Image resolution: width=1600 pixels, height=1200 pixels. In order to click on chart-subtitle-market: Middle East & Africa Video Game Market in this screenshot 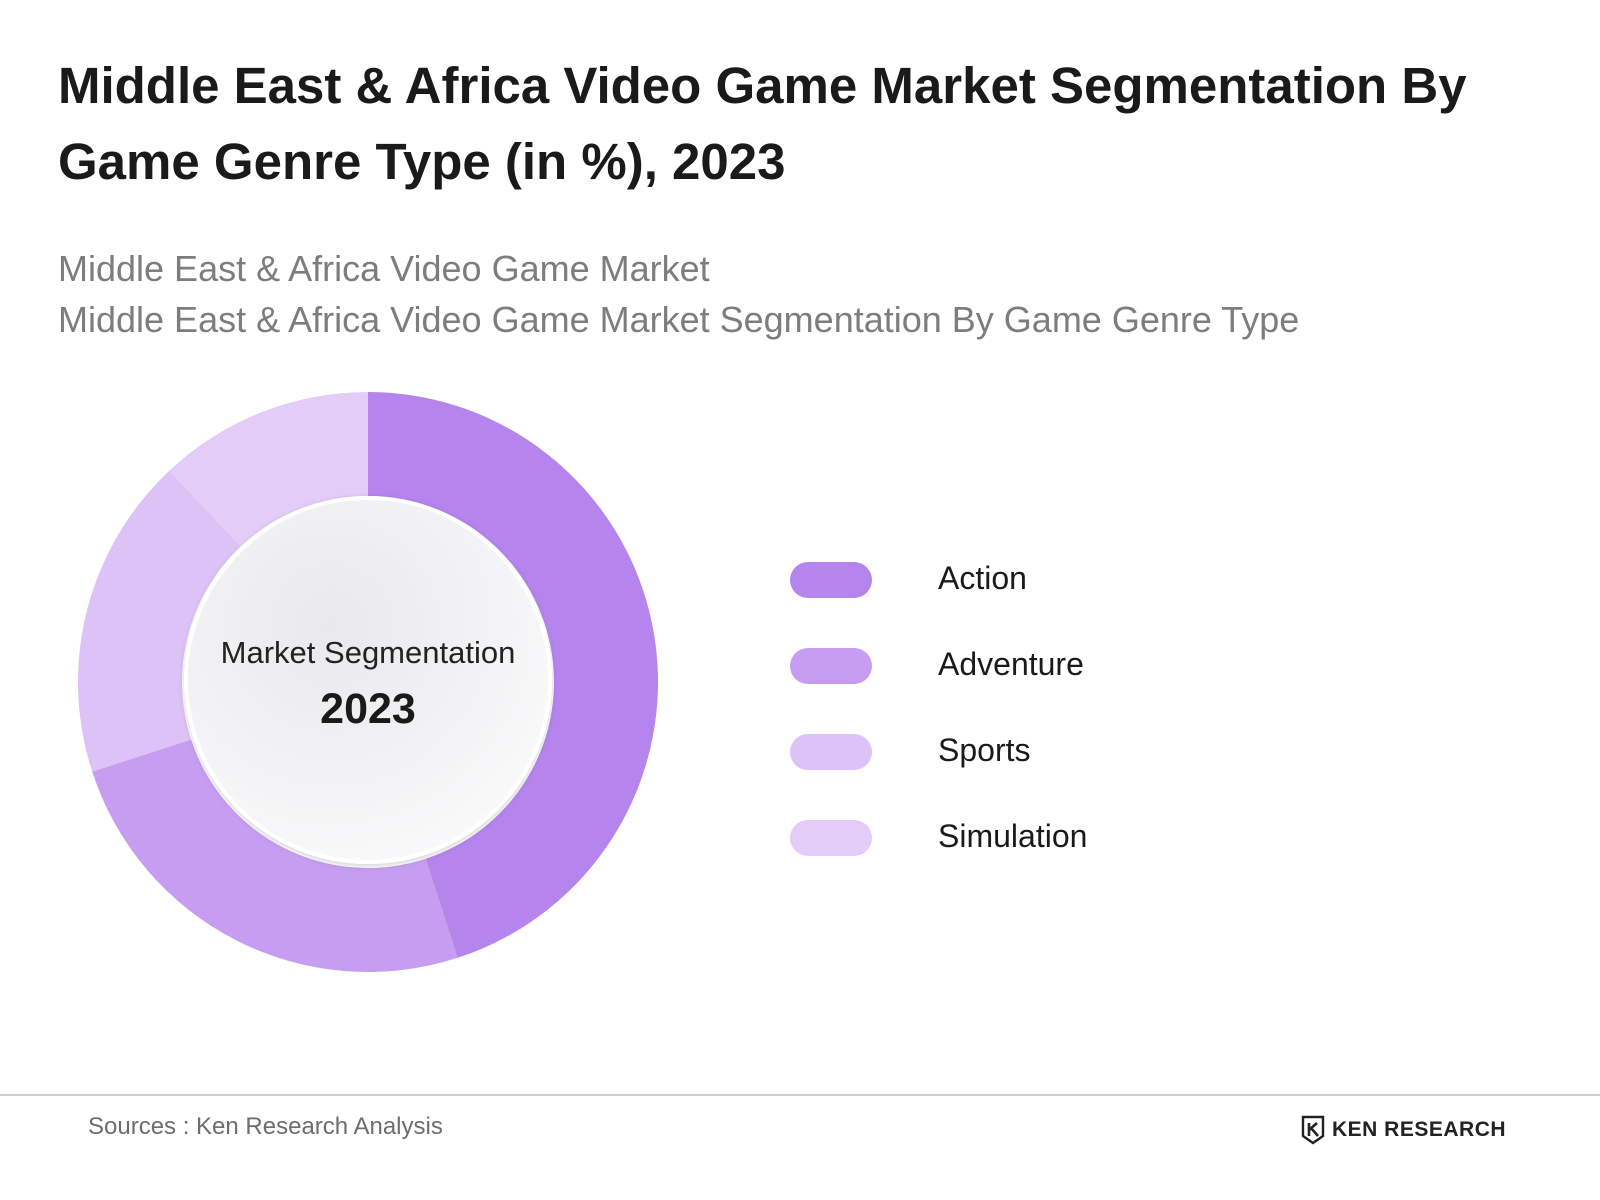, I will do `click(384, 268)`.